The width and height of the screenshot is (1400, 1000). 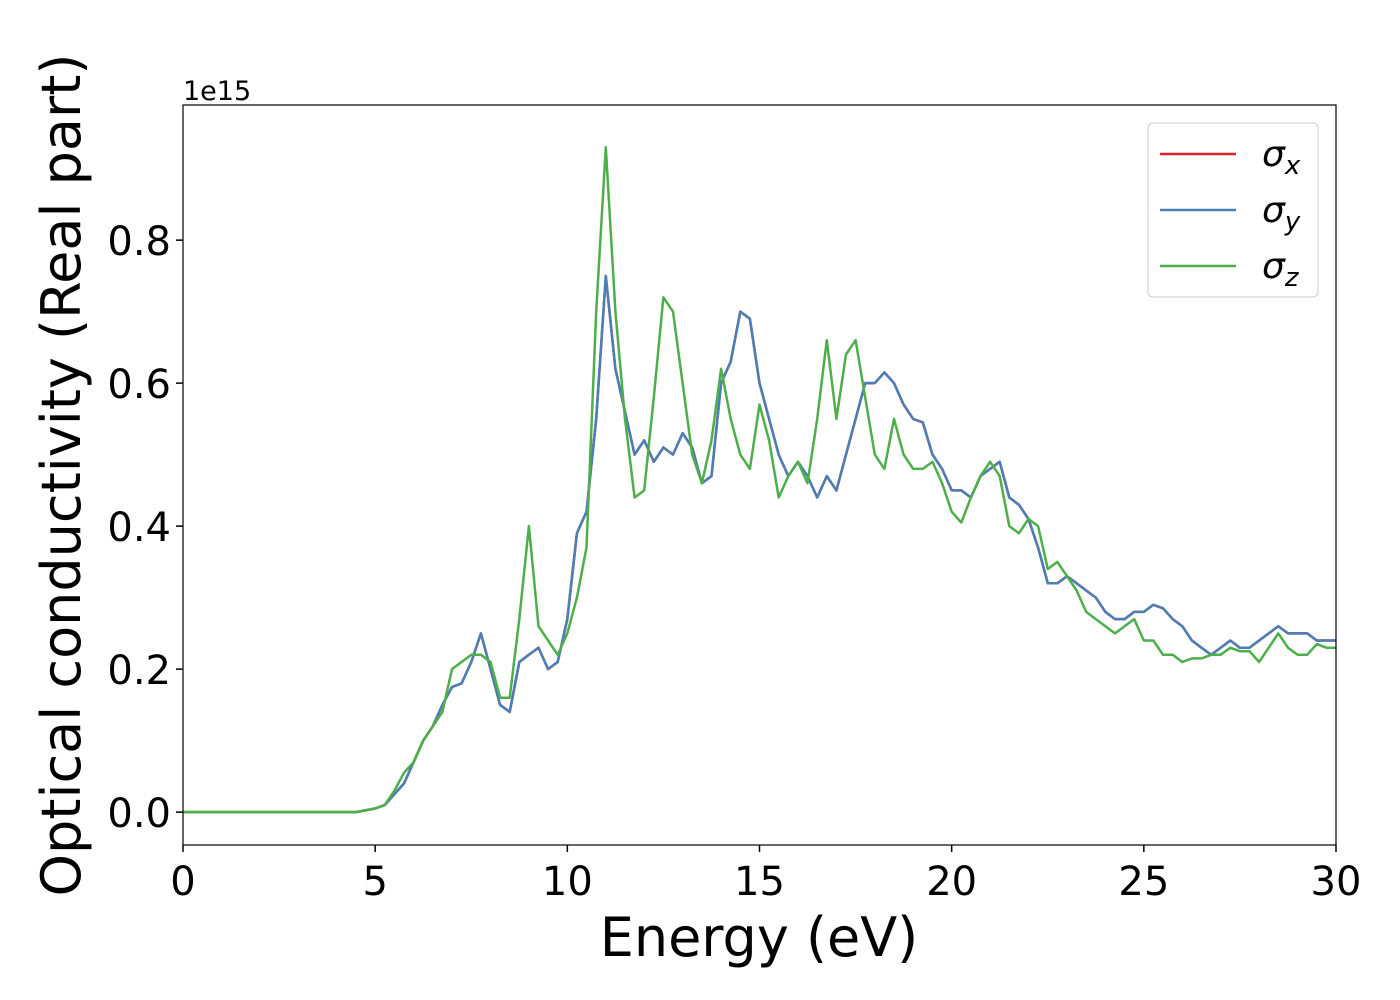 I want to click on x-tick-label: 15, so click(x=759, y=882).